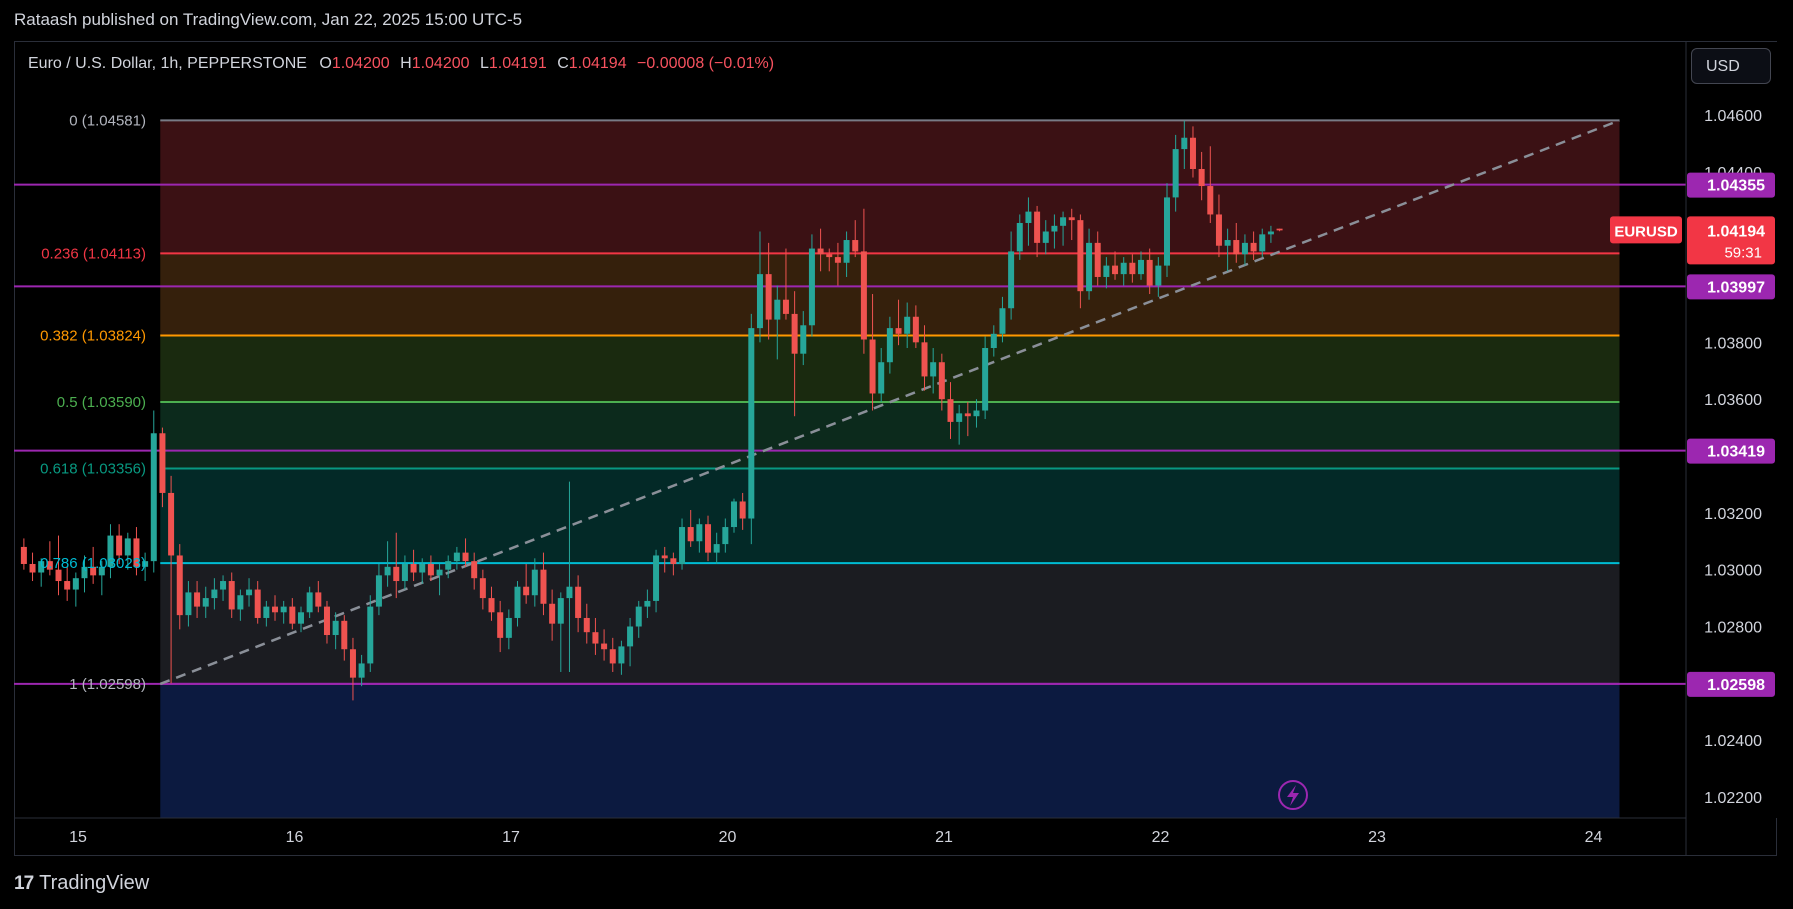 The image size is (1793, 909). I want to click on close-value: 1.04194, so click(597, 63).